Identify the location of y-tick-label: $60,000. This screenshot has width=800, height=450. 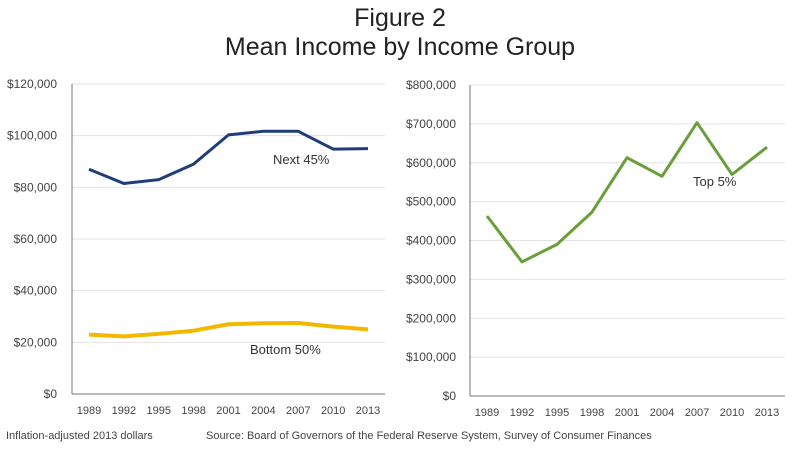
(36, 239).